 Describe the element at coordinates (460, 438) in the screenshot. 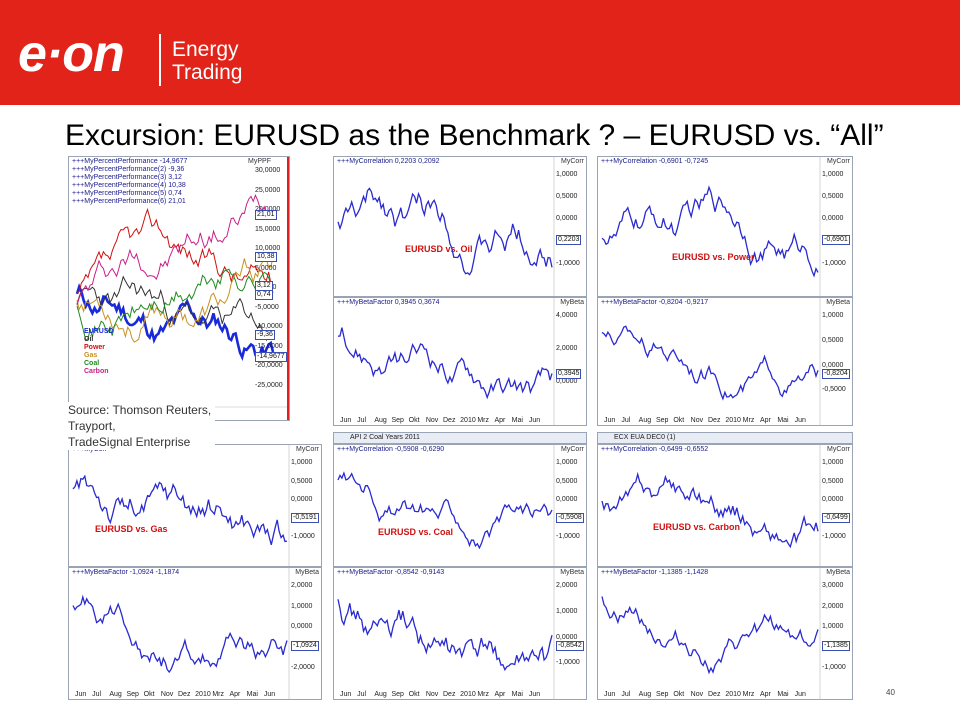

I see `chart-tab: API 2 Coal Years 2011` at that location.